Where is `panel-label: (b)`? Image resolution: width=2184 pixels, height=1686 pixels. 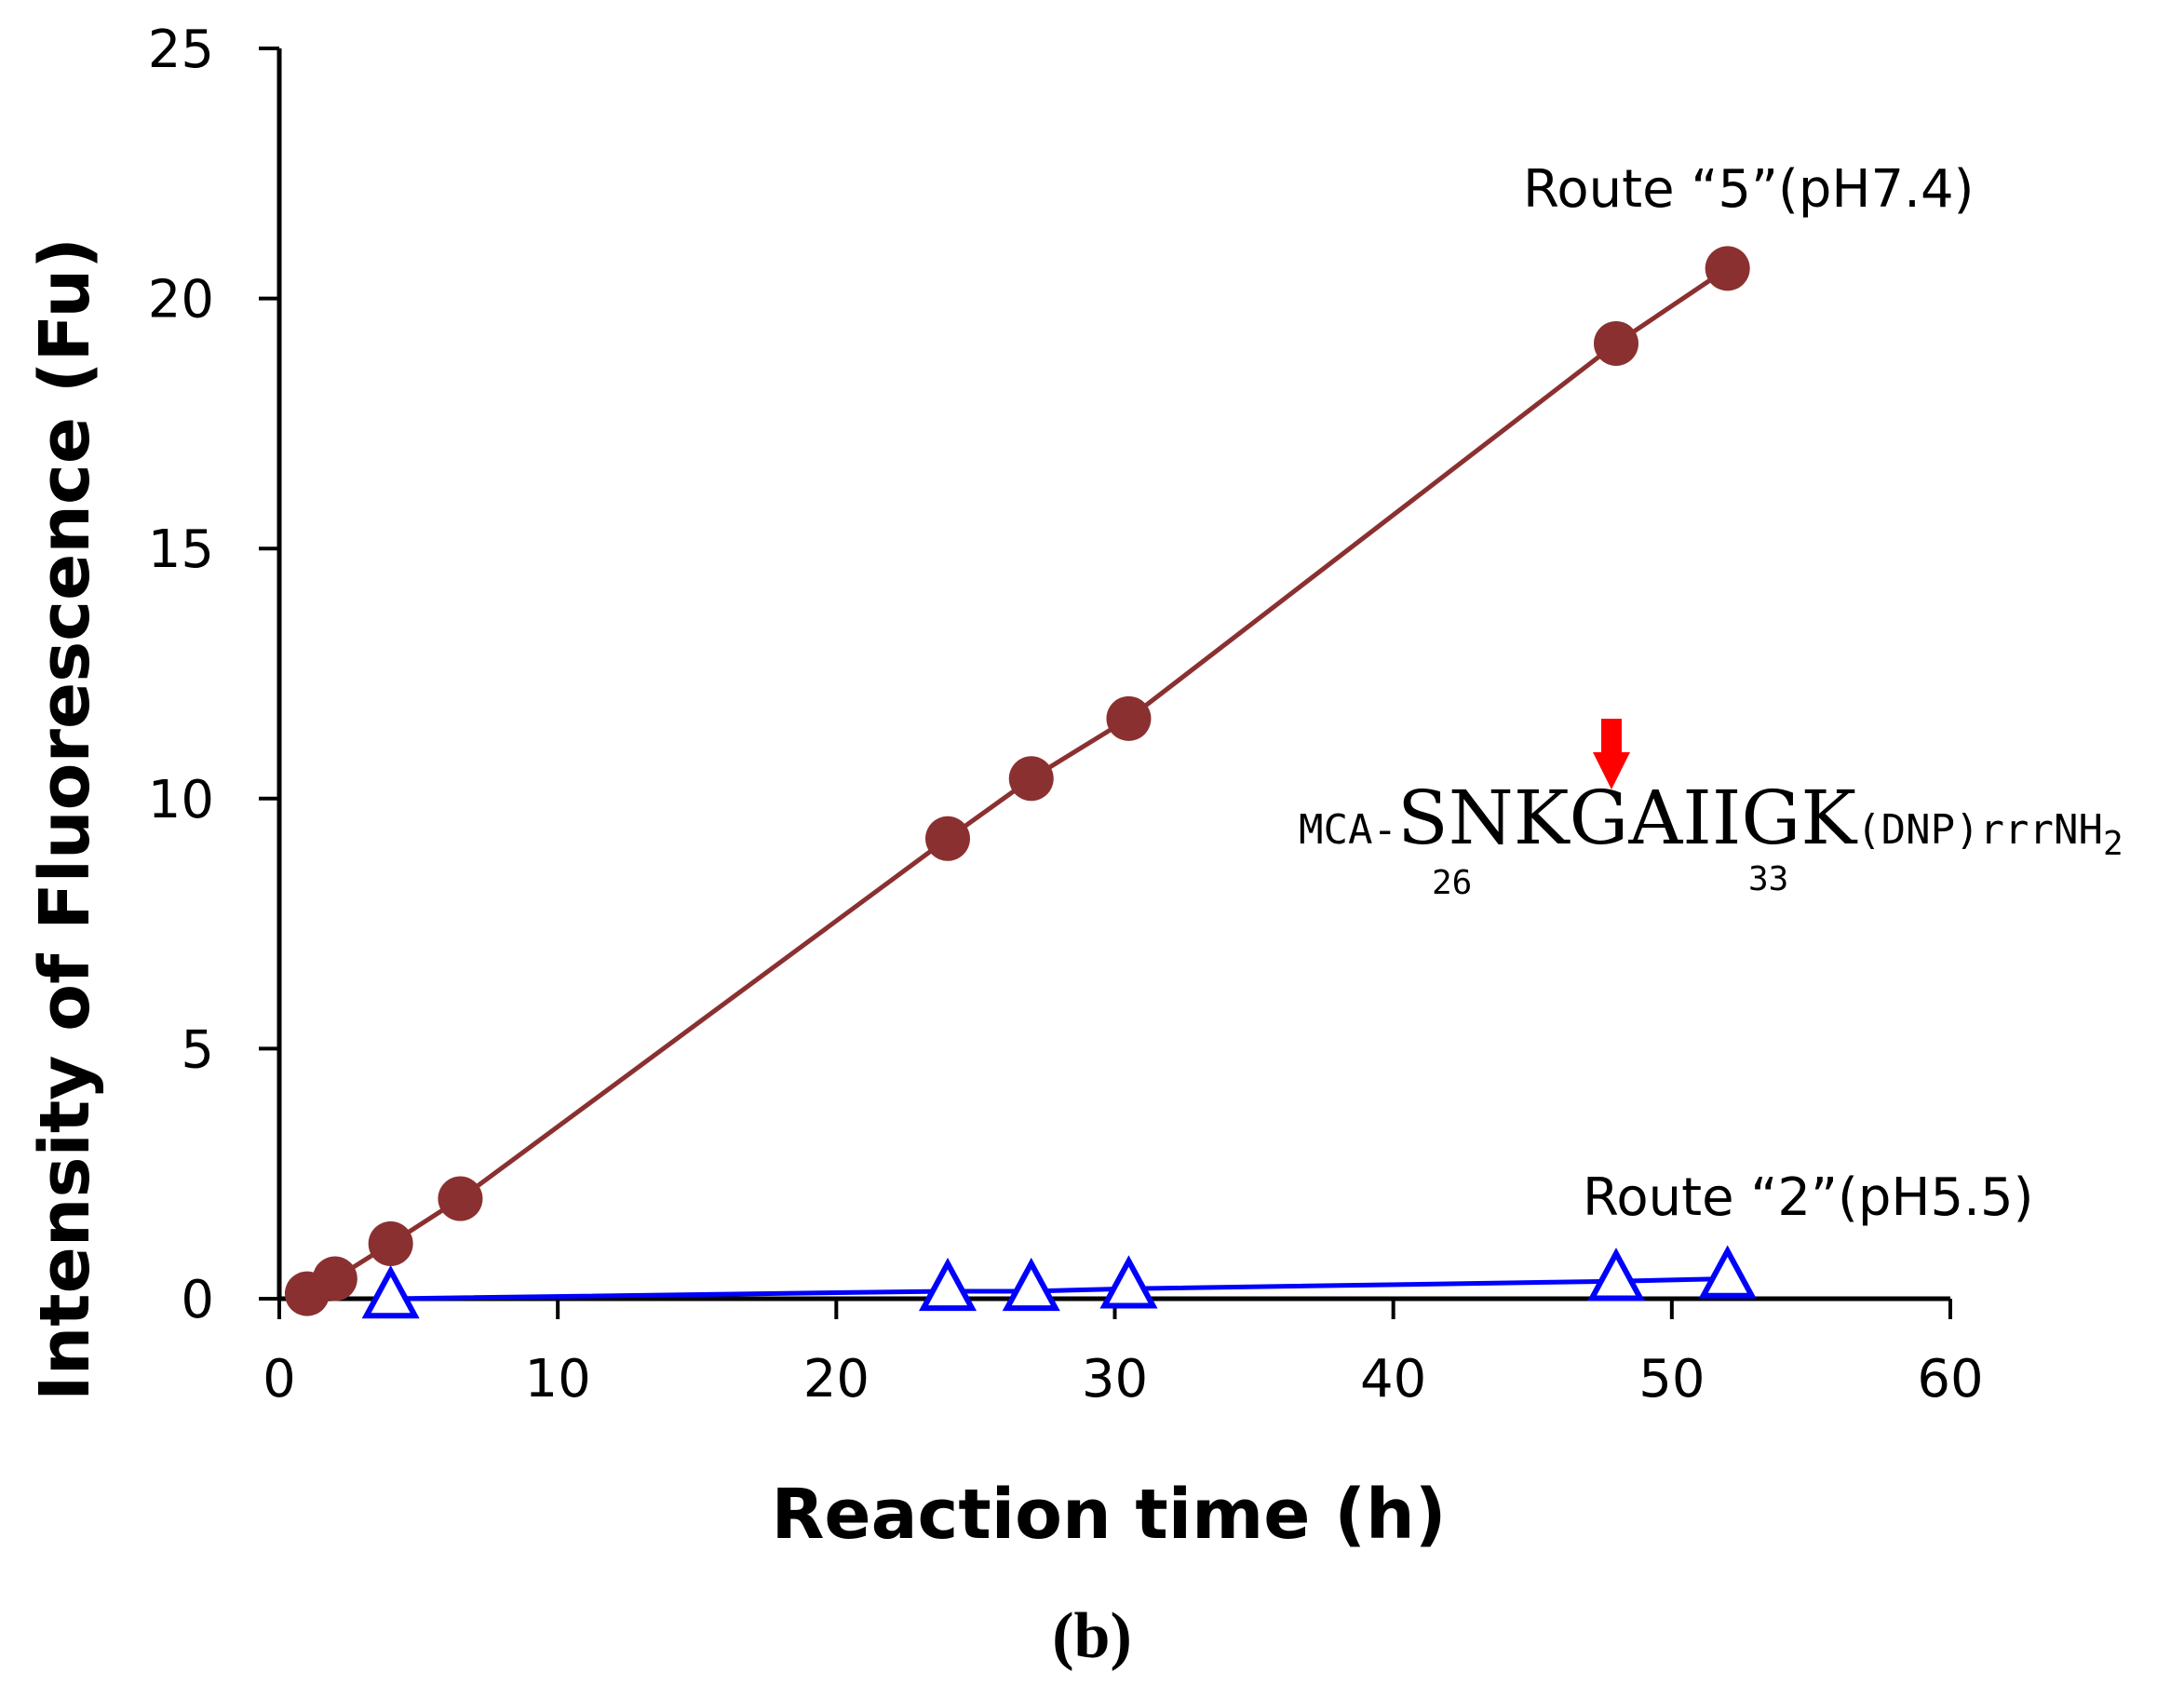
panel-label: (b) is located at coordinates (1092, 1636).